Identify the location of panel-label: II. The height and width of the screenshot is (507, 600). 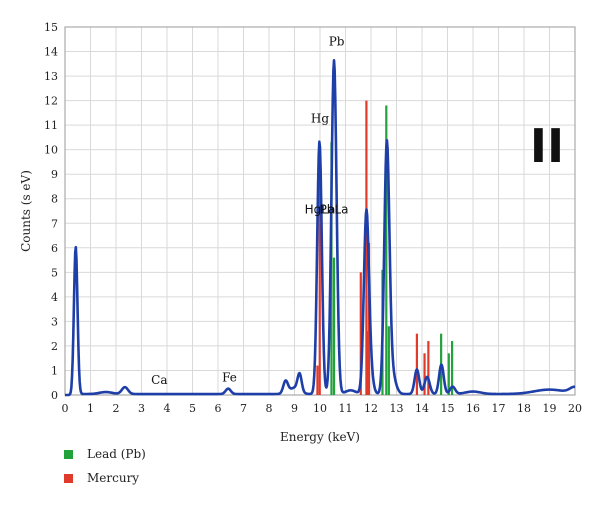
(547, 146).